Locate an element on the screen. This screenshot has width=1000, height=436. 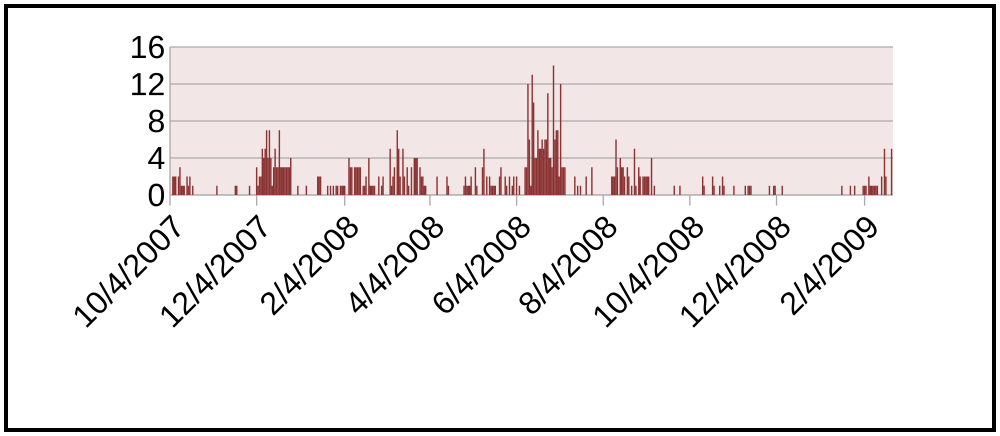
y-tick-label: 12 is located at coordinates (148, 84).